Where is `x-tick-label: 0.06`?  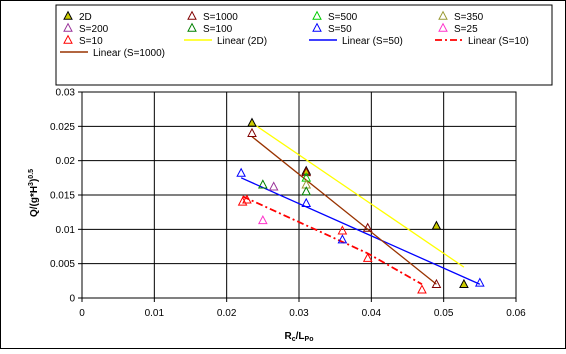 x-tick-label: 0.06 is located at coordinates (516, 313).